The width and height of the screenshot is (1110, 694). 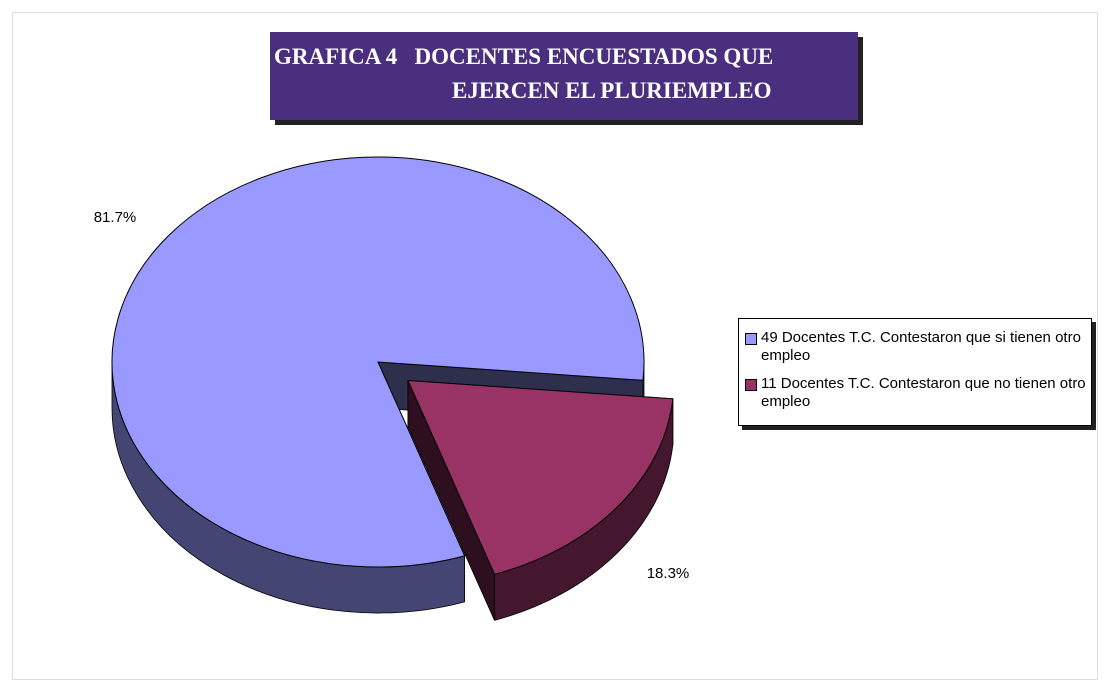 I want to click on value-label: 81.7%, so click(x=115, y=217).